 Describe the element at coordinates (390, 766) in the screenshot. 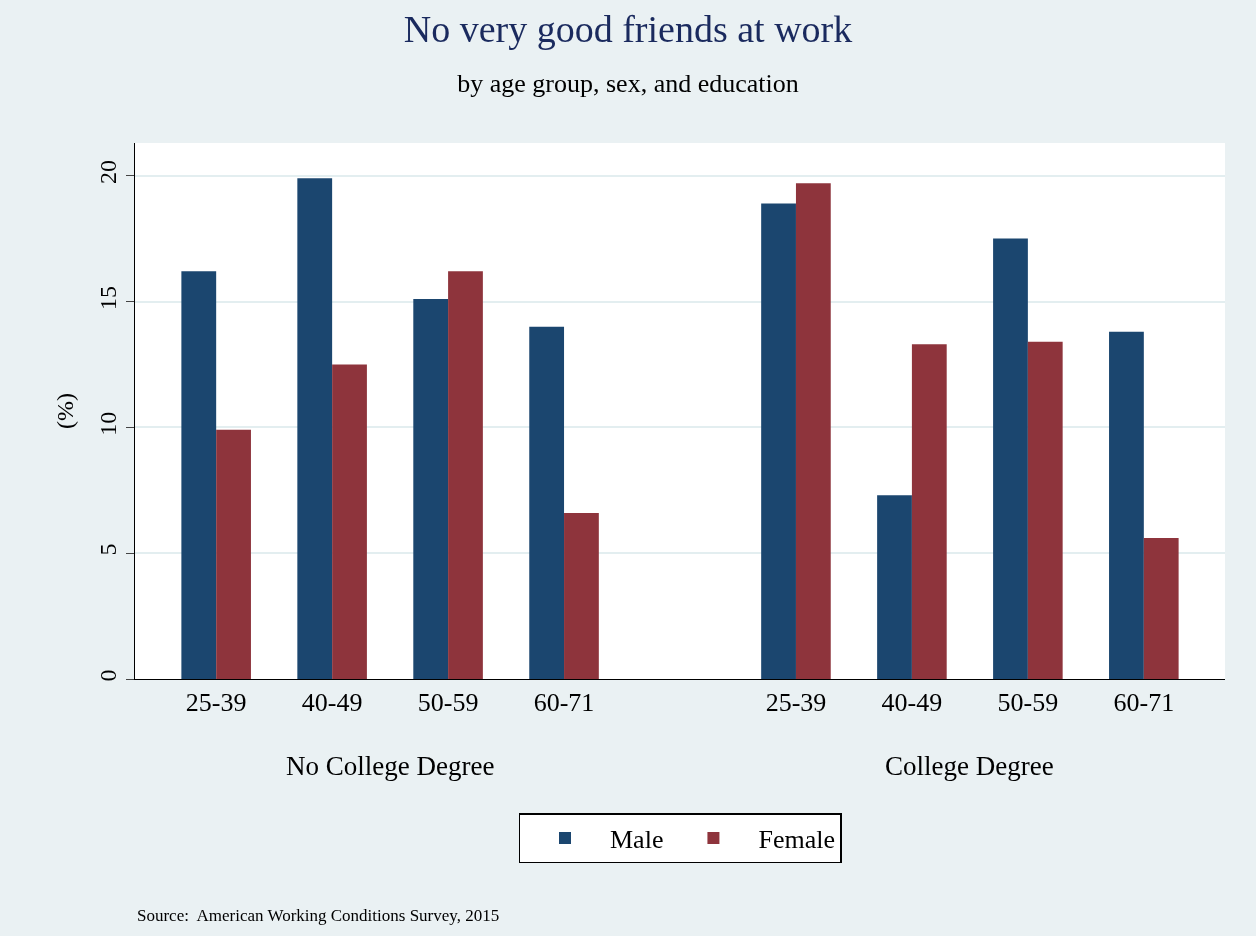

I see `text: No College Degree` at that location.